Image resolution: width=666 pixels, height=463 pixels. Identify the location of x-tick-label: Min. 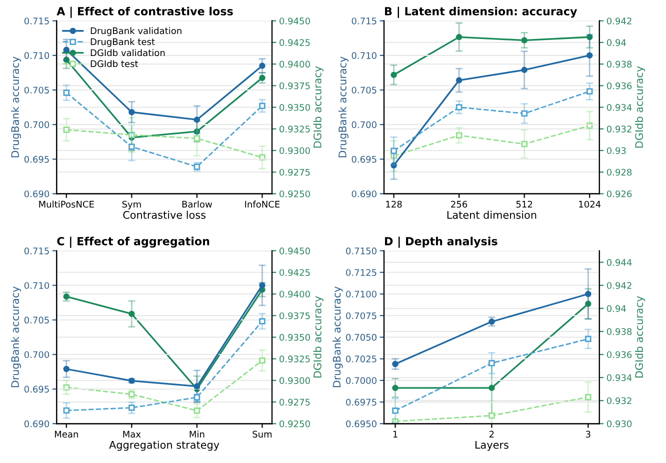
(197, 434).